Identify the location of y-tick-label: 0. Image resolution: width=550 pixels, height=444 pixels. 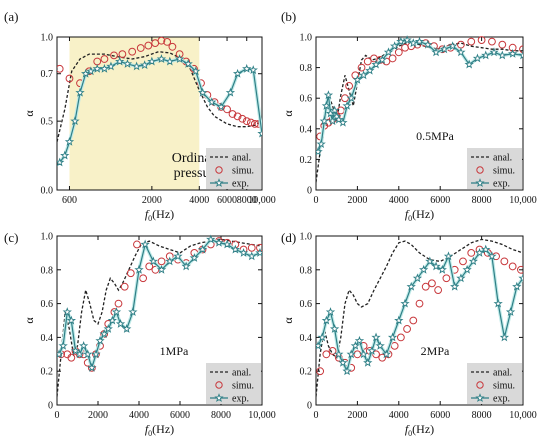
(309, 191).